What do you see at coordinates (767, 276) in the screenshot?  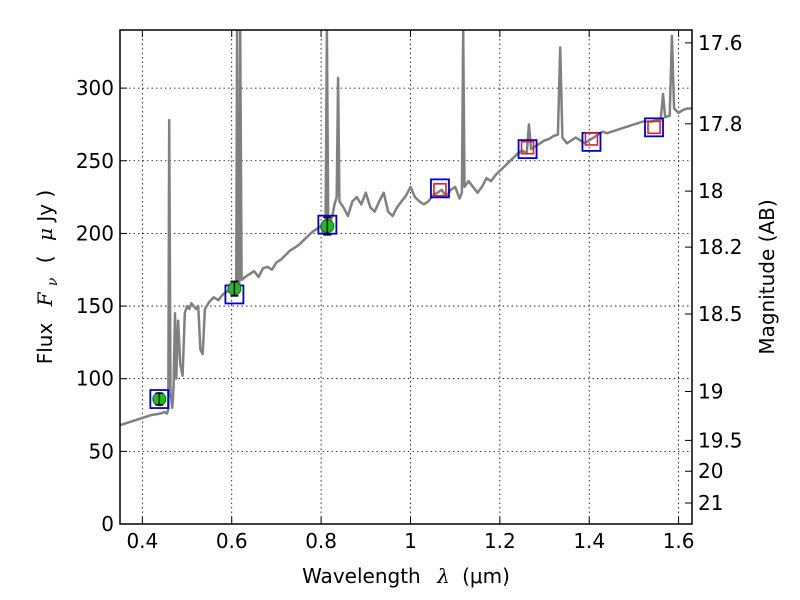 I see `y2-axis-label: Magnitude (AB)` at bounding box center [767, 276].